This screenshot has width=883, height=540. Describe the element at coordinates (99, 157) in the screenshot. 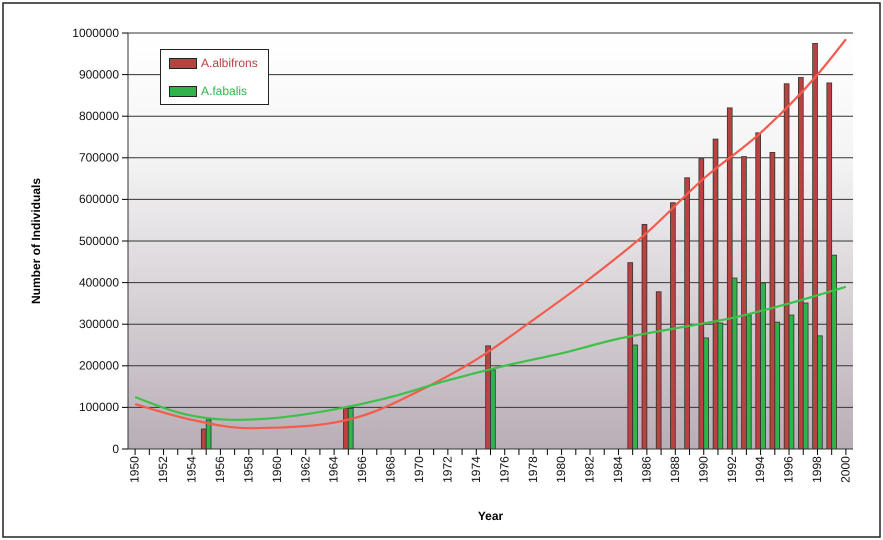

I see `y-tick-label: 700000` at that location.